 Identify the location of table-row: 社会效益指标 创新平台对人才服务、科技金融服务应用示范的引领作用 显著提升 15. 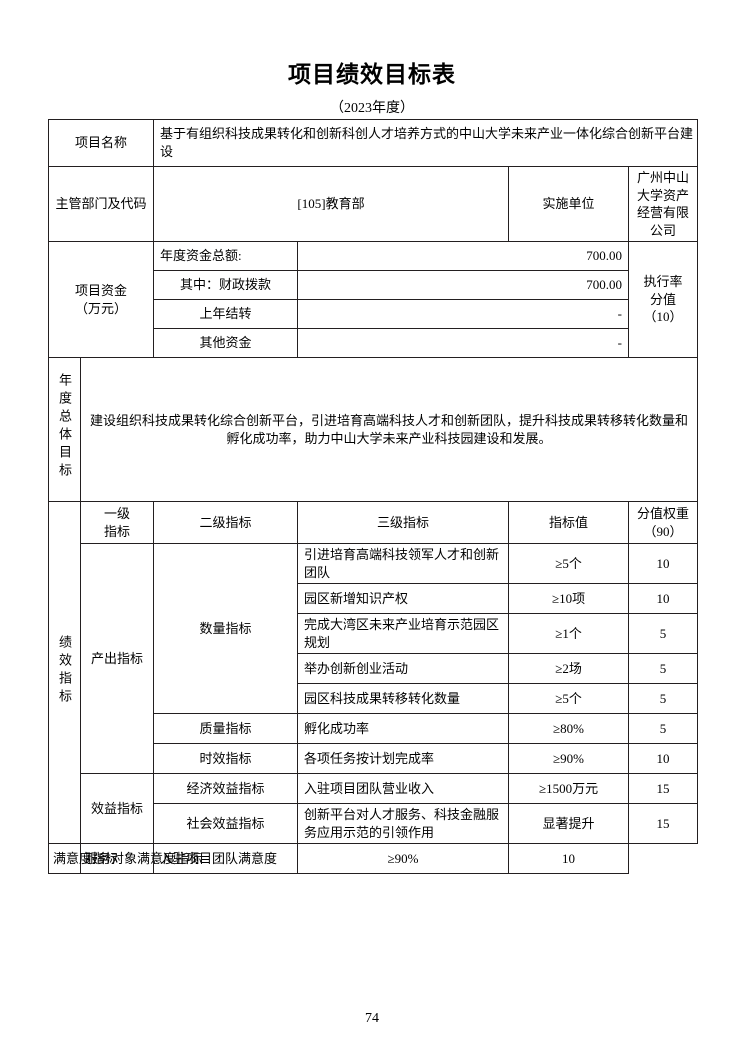
(374, 824).